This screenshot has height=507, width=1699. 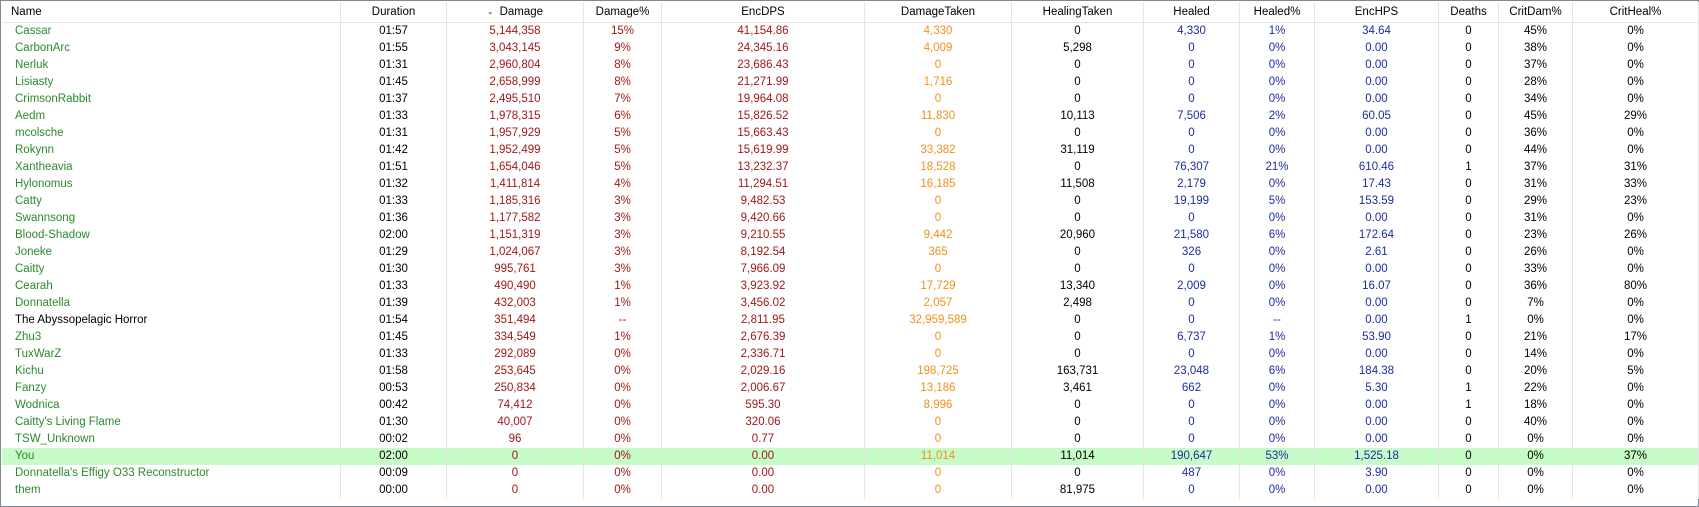 What do you see at coordinates (515, 235) in the screenshot?
I see `cell-damage: 1,151,319` at bounding box center [515, 235].